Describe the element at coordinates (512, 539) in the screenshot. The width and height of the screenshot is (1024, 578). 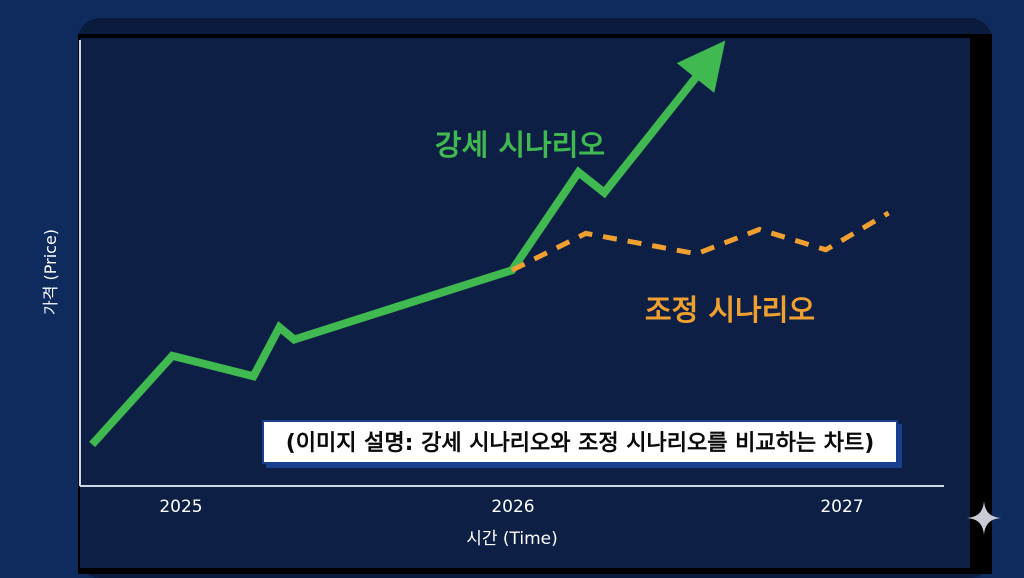
I see `x-axis-label: 시간 (Time)` at that location.